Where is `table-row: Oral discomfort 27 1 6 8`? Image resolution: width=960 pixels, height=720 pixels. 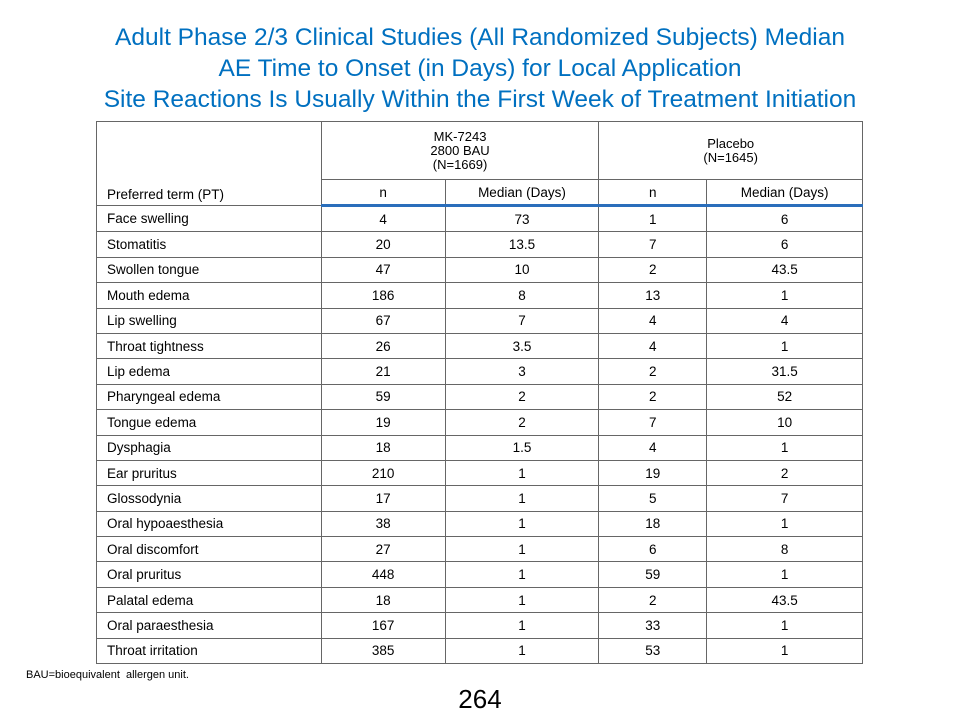 table-row: Oral discomfort 27 1 6 8 is located at coordinates (479, 549).